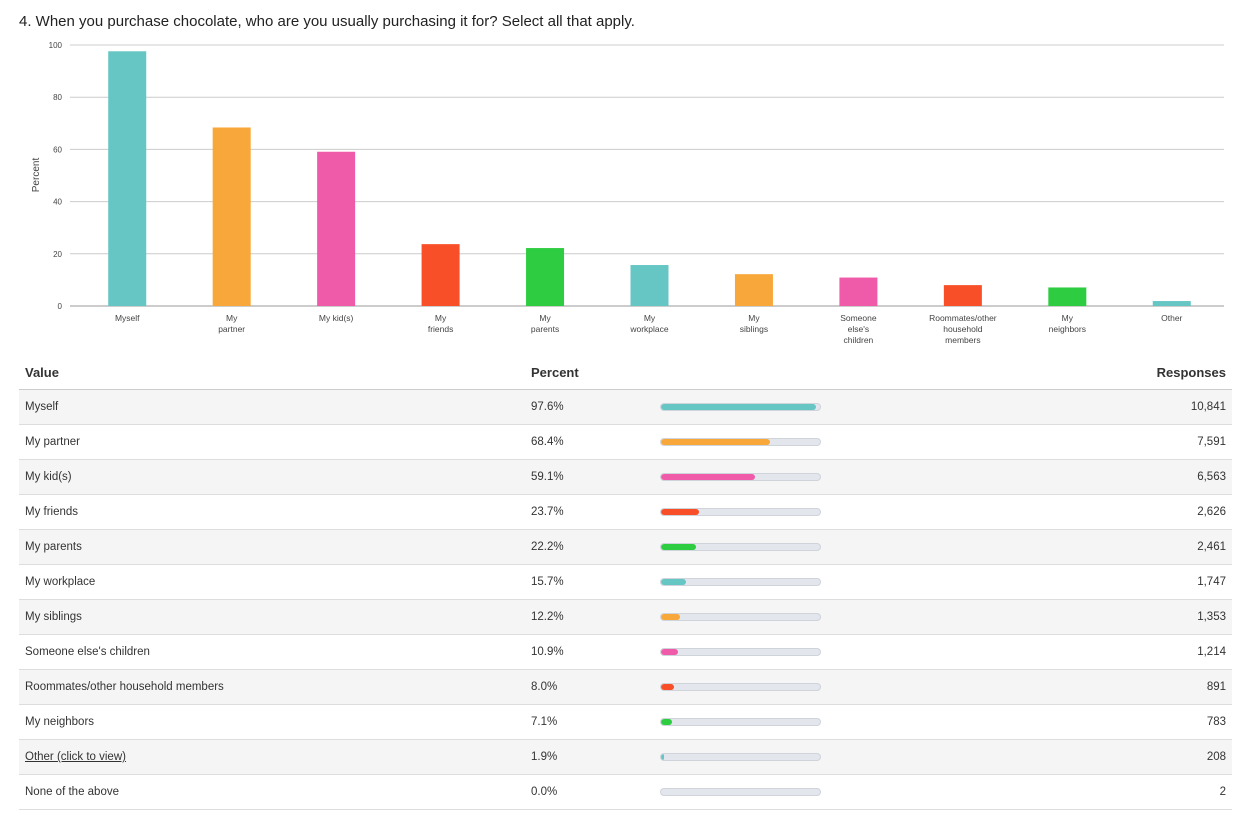 The image size is (1246, 817). I want to click on table-row: My workplace 15.7% 1,747, so click(625, 582).